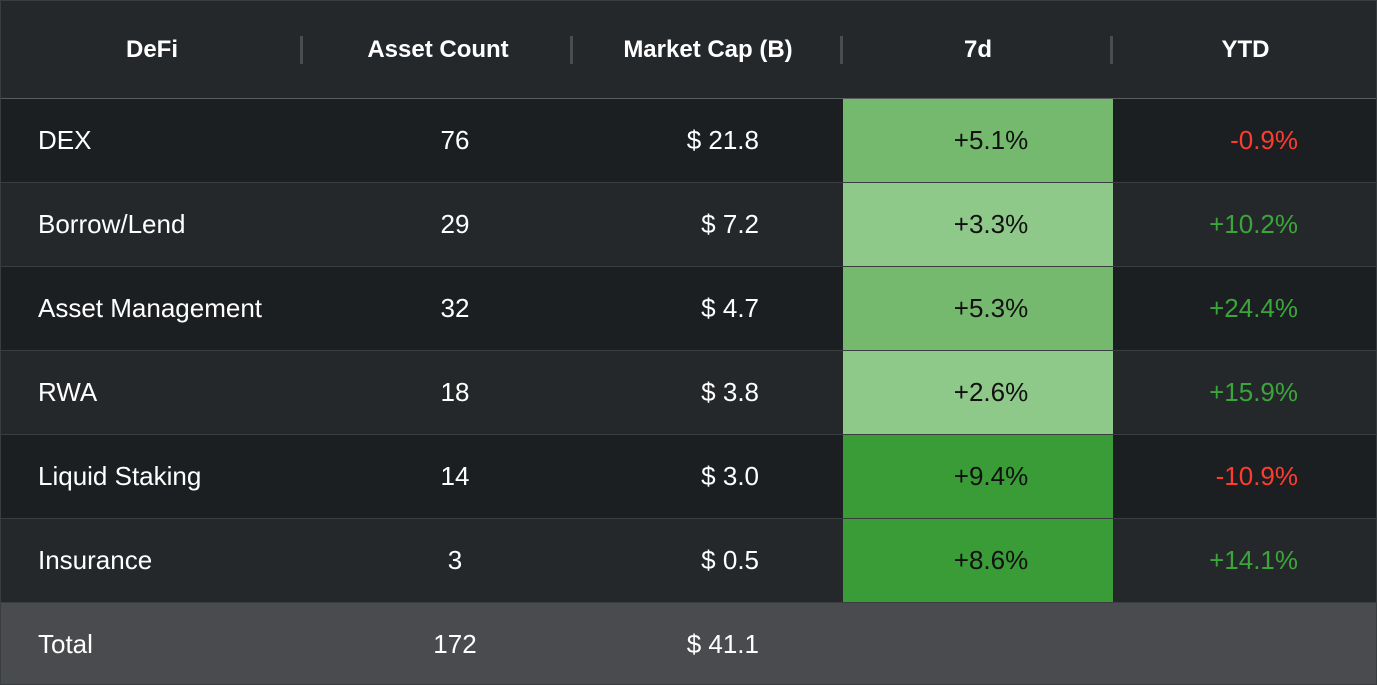  Describe the element at coordinates (978, 140) in the screenshot. I see `row-7d-change: +5.1%` at that location.